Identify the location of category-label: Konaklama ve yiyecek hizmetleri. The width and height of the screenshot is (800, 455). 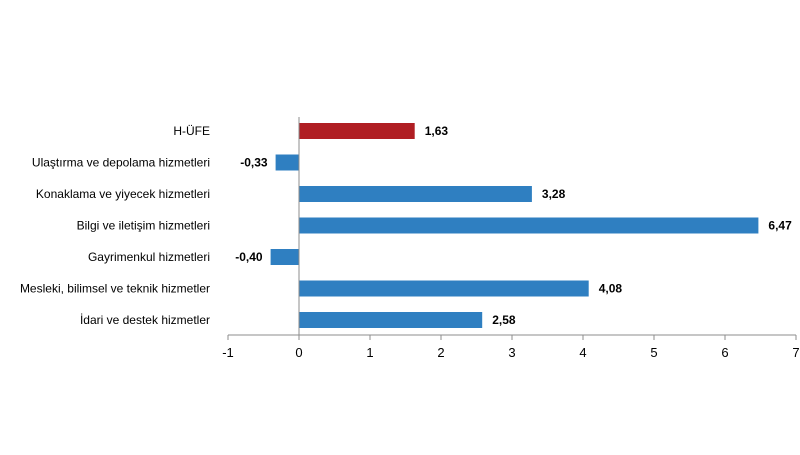
(123, 194).